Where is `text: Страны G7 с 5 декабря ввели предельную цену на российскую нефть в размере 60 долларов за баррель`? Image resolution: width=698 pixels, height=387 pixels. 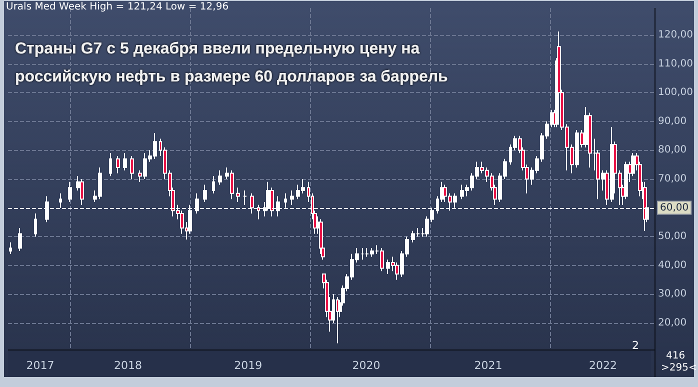 text: Страны G7 с 5 декабря ввели предельную цену на российскую нефть в размере 60 долларов за баррель is located at coordinates (231, 63).